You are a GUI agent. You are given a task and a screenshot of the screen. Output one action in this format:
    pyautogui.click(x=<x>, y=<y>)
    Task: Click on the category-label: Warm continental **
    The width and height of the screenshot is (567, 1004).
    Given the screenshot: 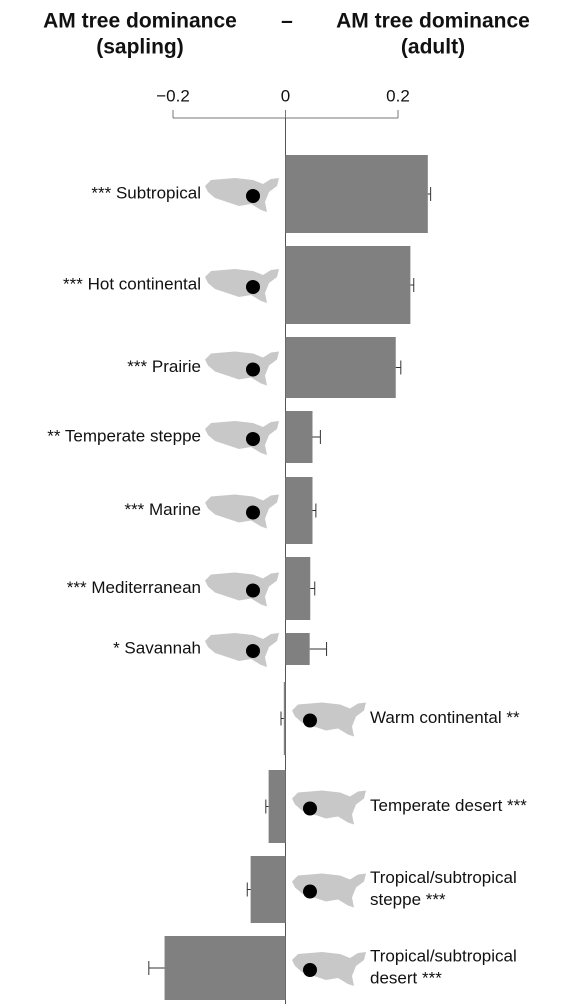 What is the action you would take?
    pyautogui.click(x=445, y=717)
    